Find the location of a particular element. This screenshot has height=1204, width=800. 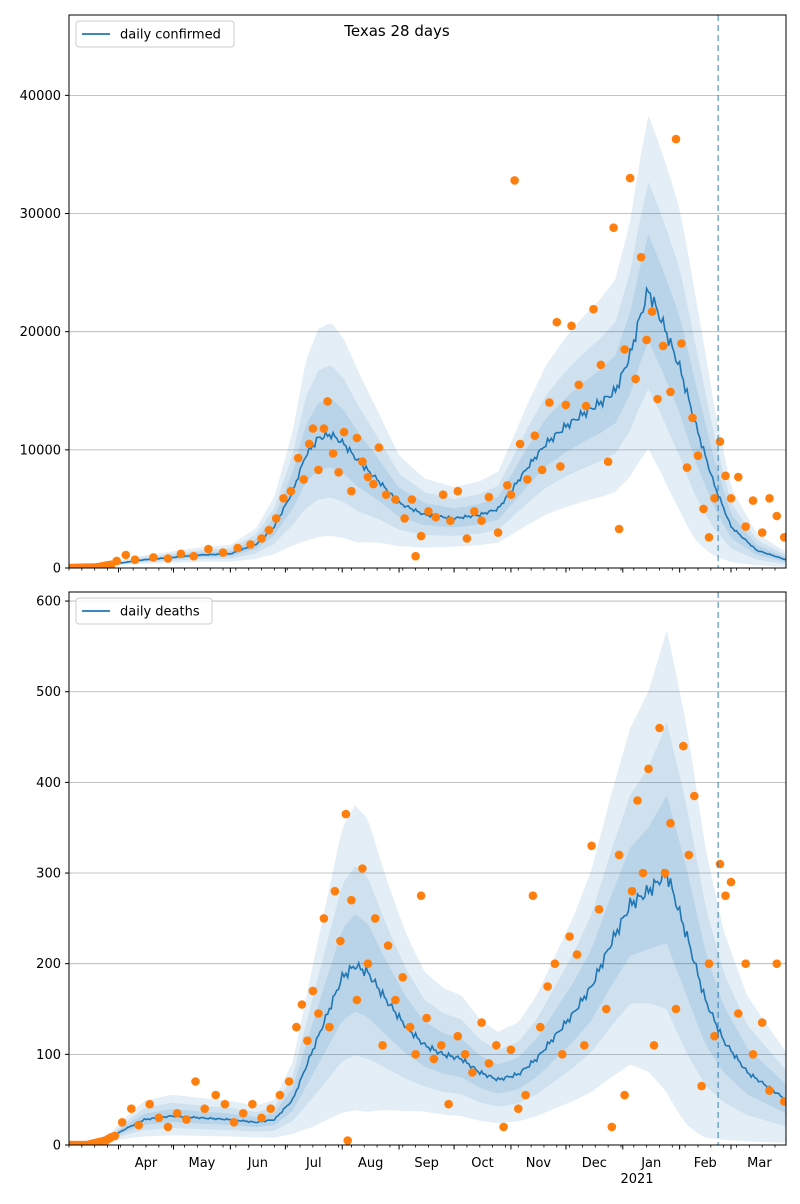

x-month-label: Aug is located at coordinates (370, 1163).